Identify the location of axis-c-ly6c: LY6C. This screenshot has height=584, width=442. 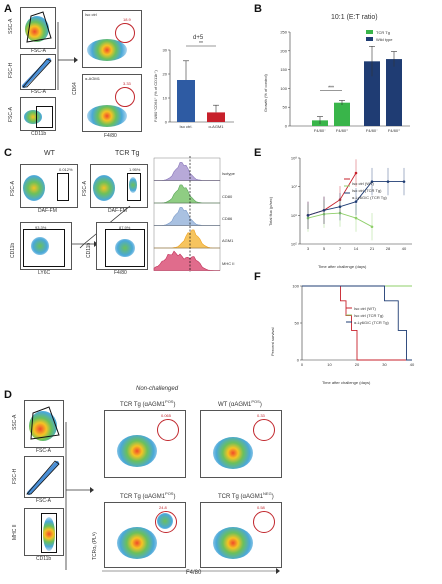
(44, 273).